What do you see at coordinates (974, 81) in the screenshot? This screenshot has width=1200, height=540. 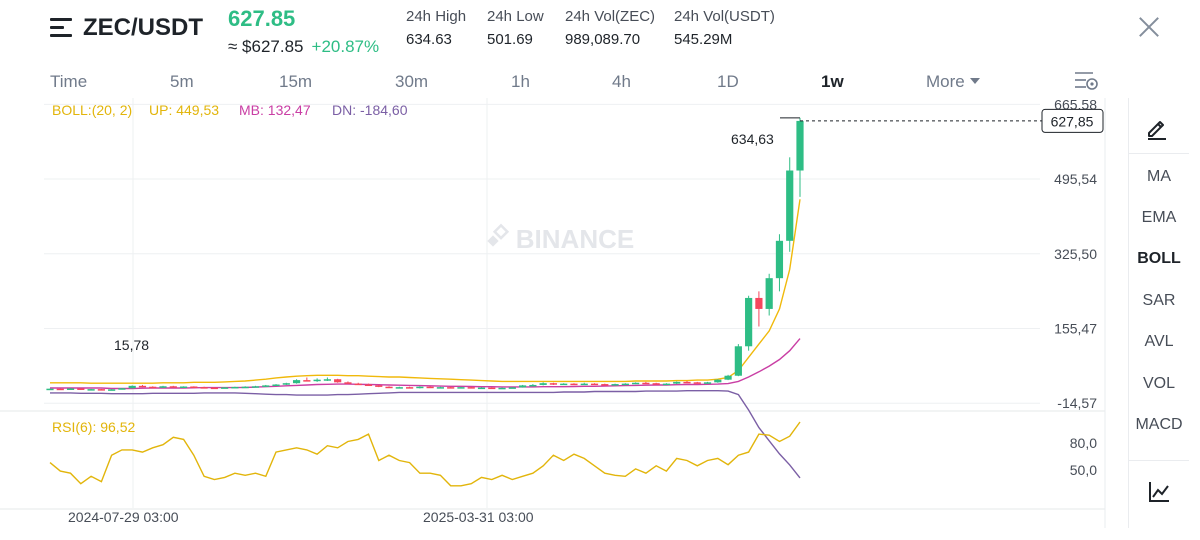 I see `caret-down-icon` at bounding box center [974, 81].